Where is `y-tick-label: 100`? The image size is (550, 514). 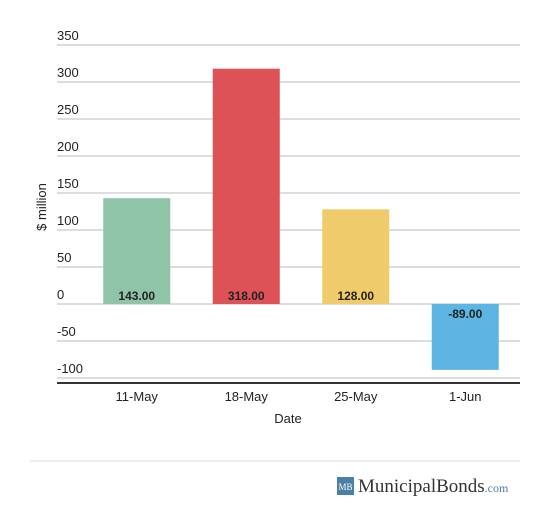
y-tick-label: 100 is located at coordinates (68, 220).